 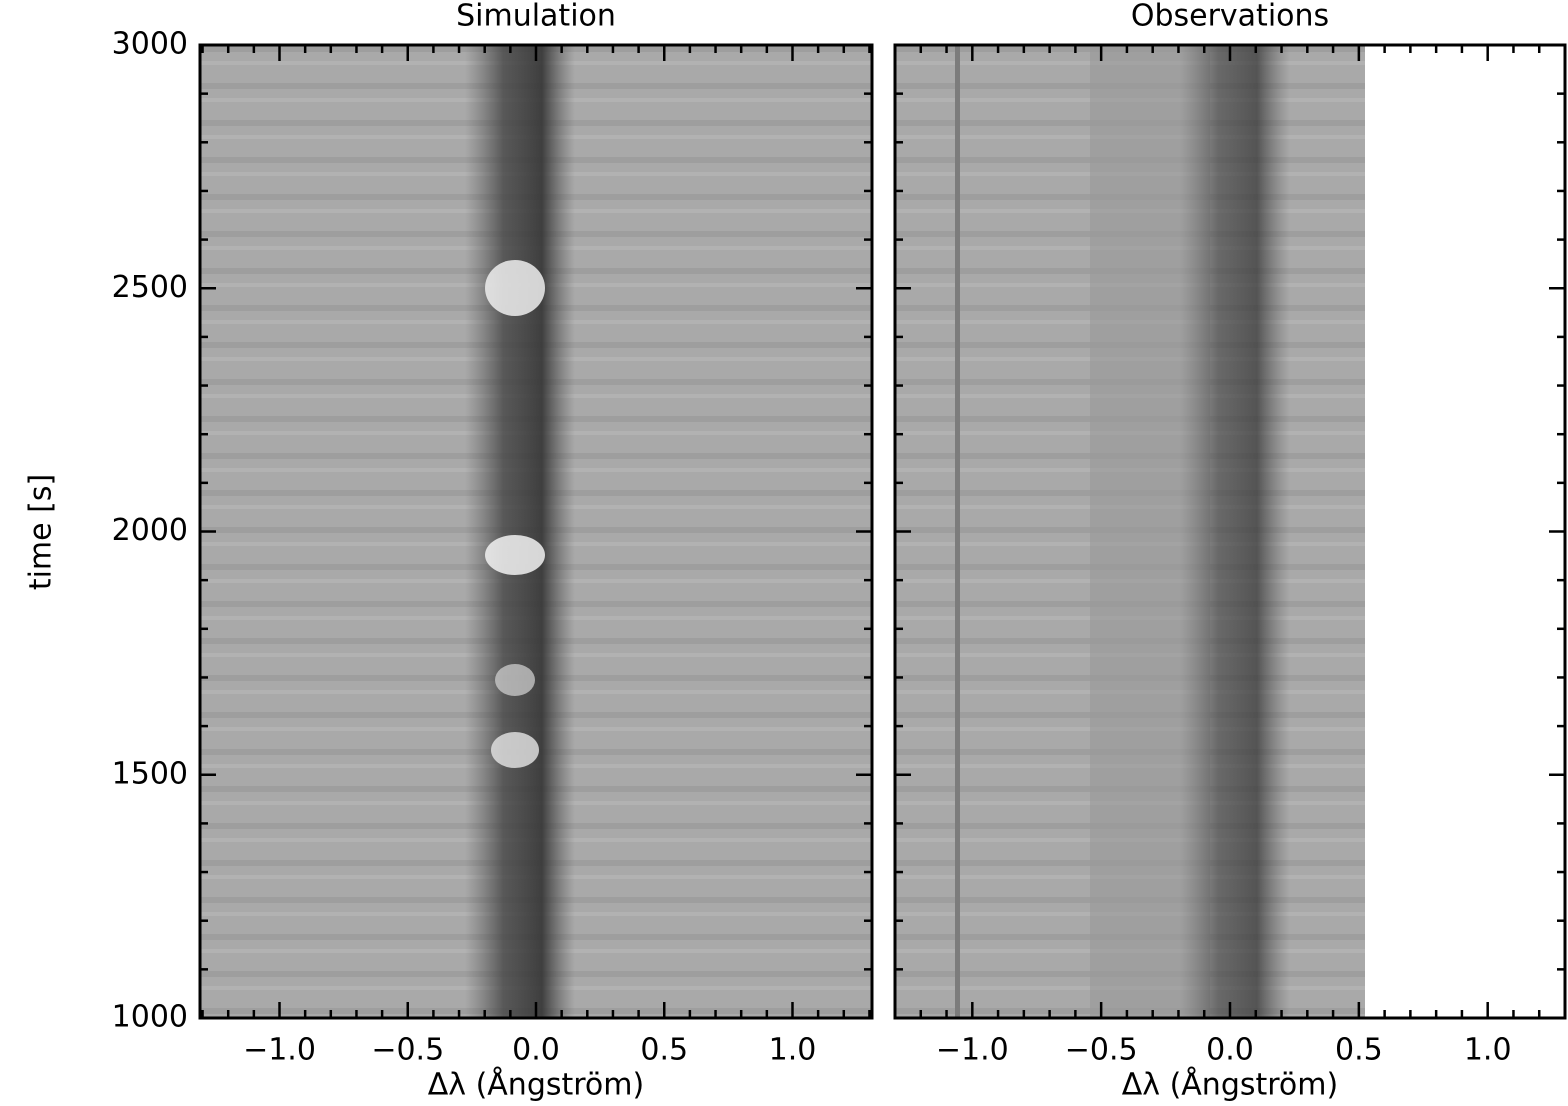 What do you see at coordinates (150, 773) in the screenshot?
I see `y-tick-label: 1500` at bounding box center [150, 773].